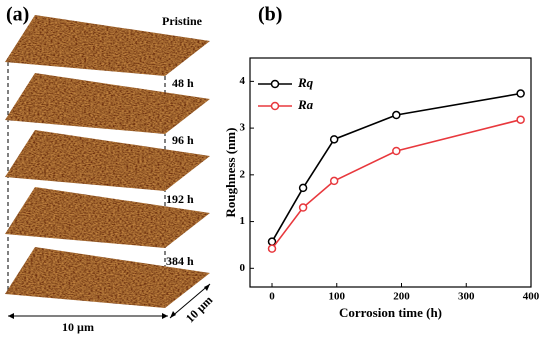 Image resolution: width=550 pixels, height=338 pixels. What do you see at coordinates (199, 309) in the screenshot?
I see `y-size: 10 µm` at bounding box center [199, 309].